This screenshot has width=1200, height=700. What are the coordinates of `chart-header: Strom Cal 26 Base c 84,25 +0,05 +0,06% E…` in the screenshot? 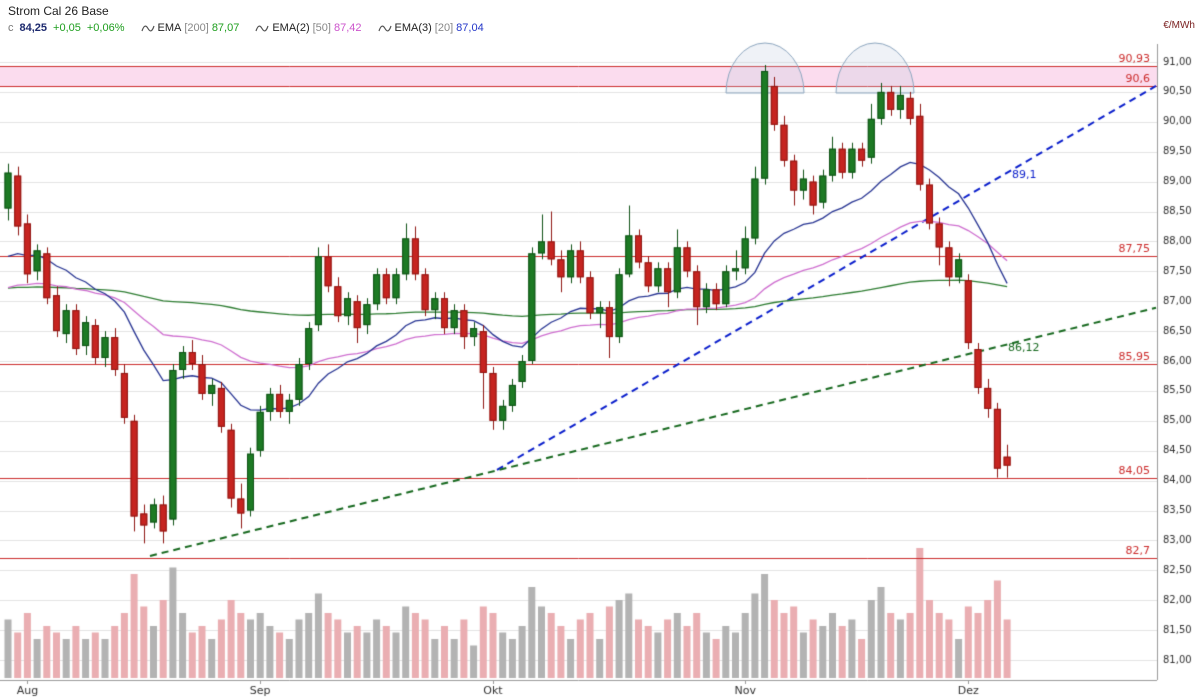 It's located at (242, 17).